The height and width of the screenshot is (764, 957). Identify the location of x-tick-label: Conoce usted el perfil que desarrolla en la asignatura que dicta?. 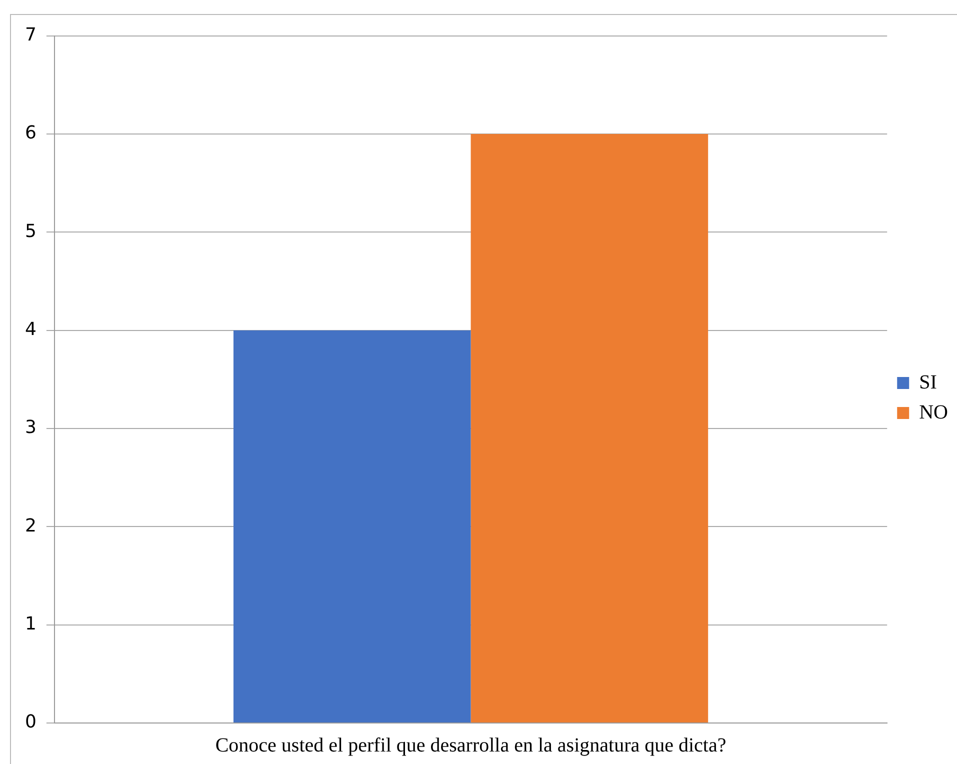
(470, 745).